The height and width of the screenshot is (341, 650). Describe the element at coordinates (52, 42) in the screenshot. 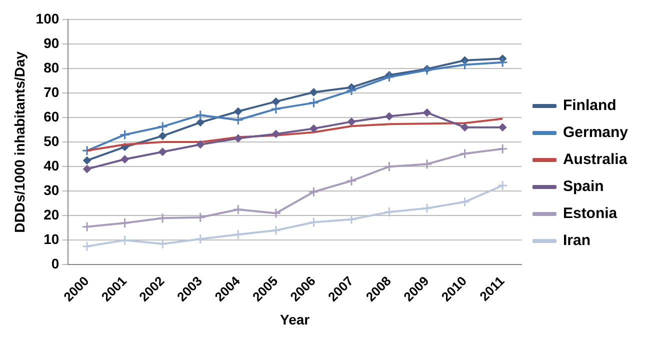

I see `y-tick-label: 90` at that location.